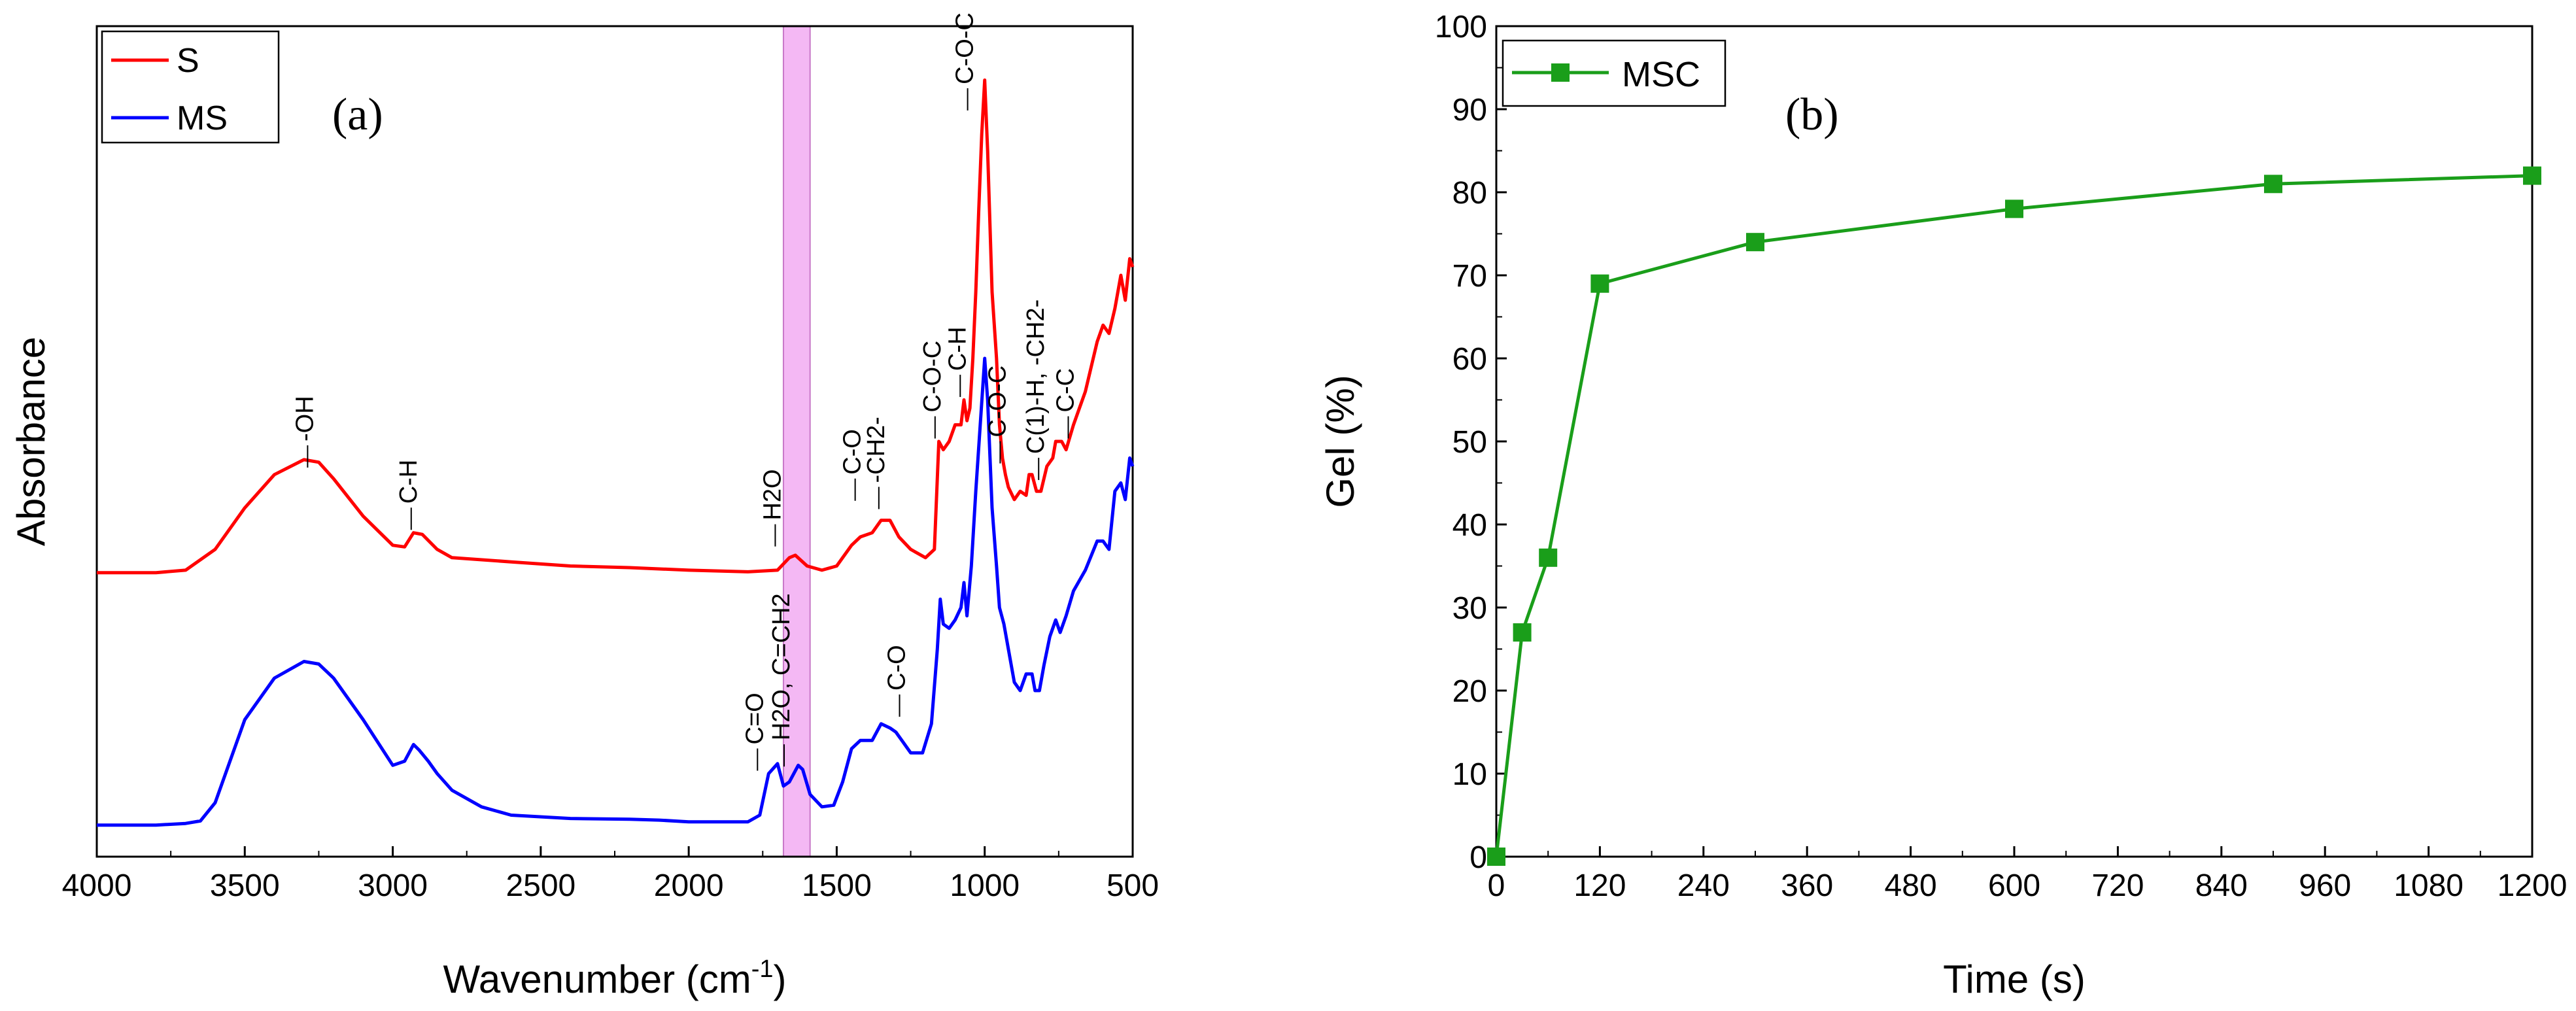 The image size is (2576, 1011). Describe the element at coordinates (689, 886) in the screenshot. I see `x-tick-label-a: 2000` at that location.